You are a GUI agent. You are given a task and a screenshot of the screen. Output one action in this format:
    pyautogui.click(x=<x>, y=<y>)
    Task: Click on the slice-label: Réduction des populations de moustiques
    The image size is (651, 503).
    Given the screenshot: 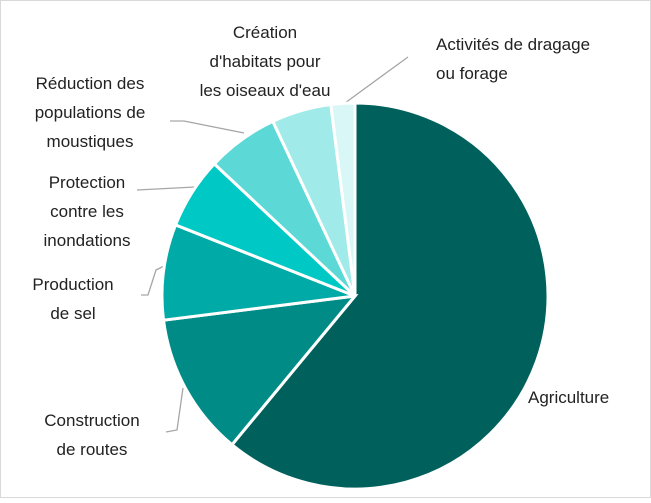 What is the action you would take?
    pyautogui.click(x=90, y=112)
    